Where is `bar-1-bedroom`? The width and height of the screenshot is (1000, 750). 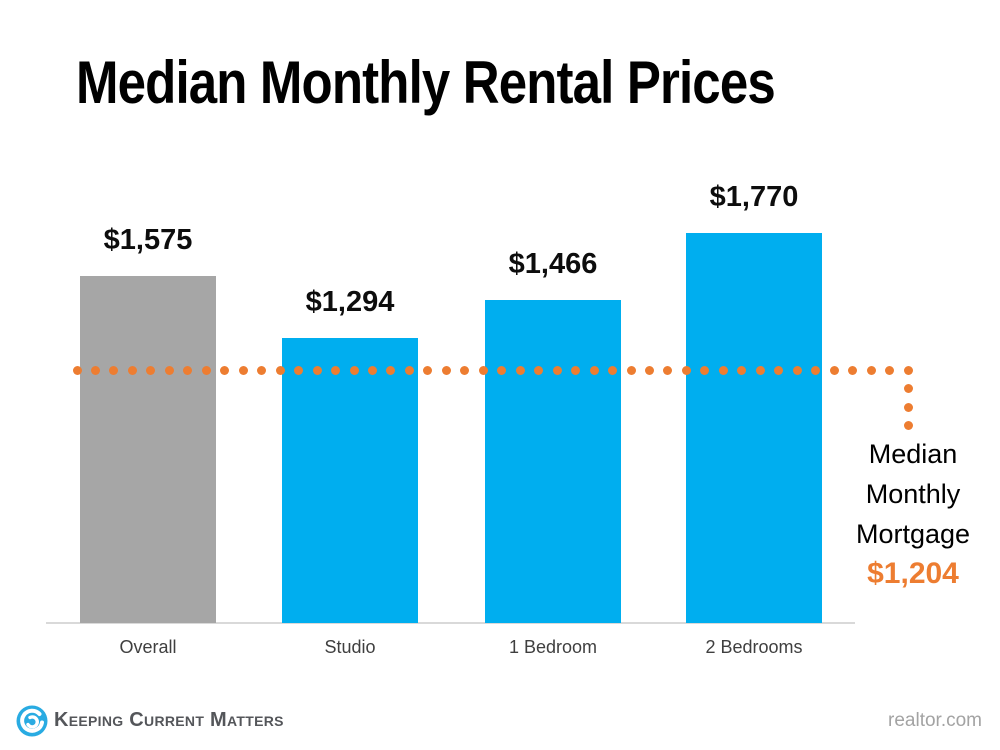
bar-1-bedroom is located at coordinates (553, 461).